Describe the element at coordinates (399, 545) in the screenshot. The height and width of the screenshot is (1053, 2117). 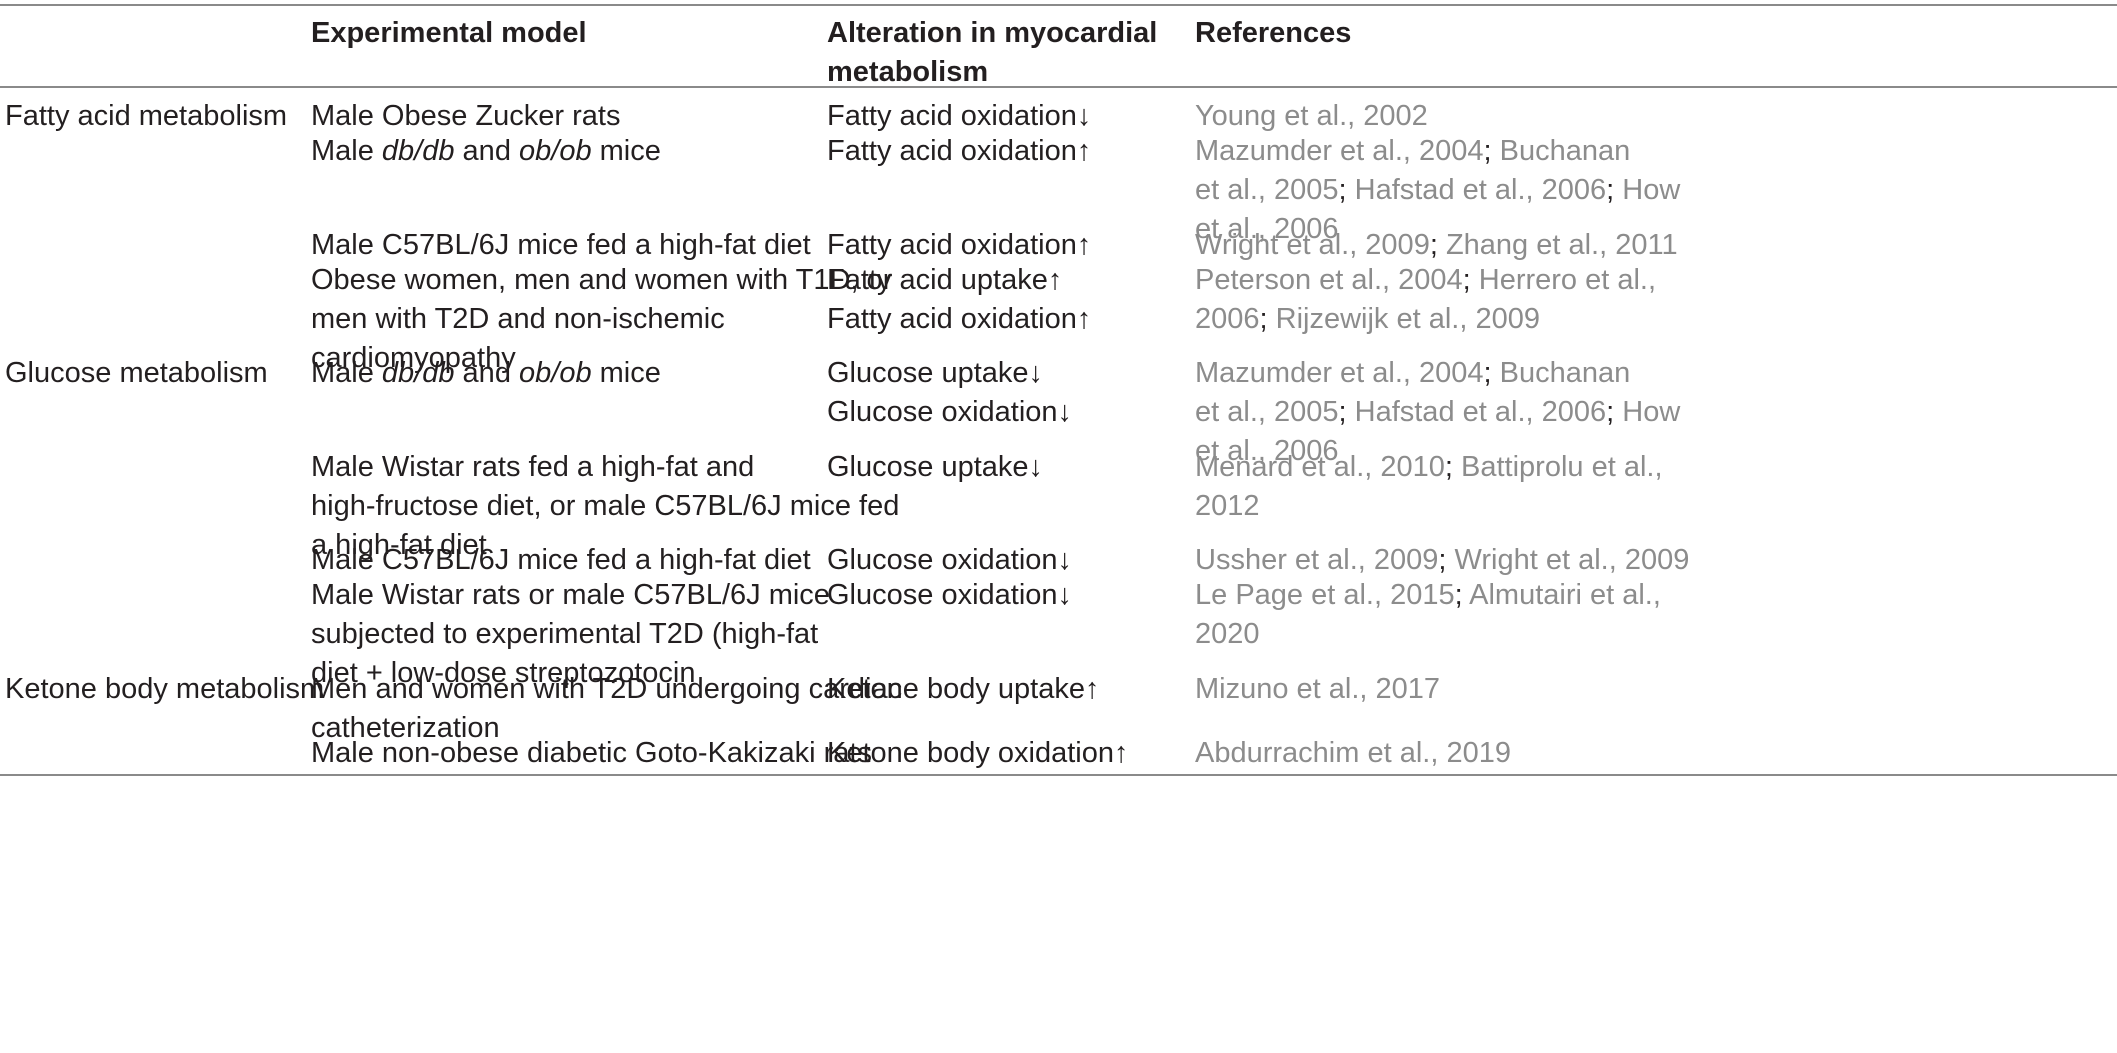
I see `model-line: a high-fat diet` at that location.